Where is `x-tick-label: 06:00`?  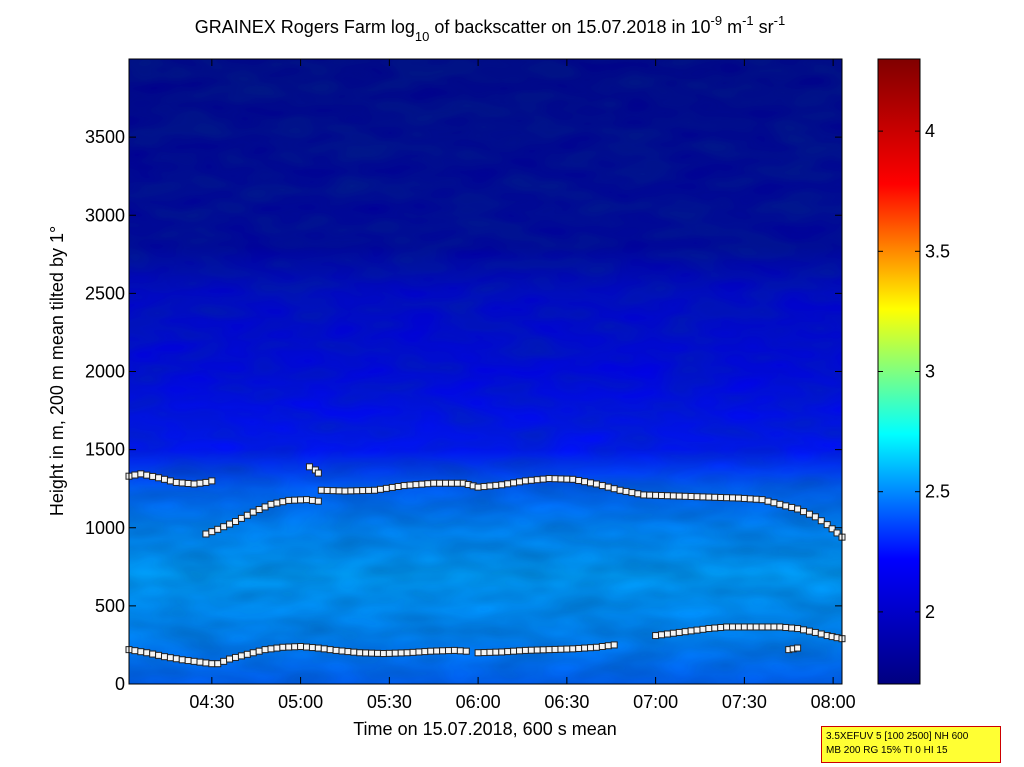
x-tick-label: 06:00 is located at coordinates (478, 702).